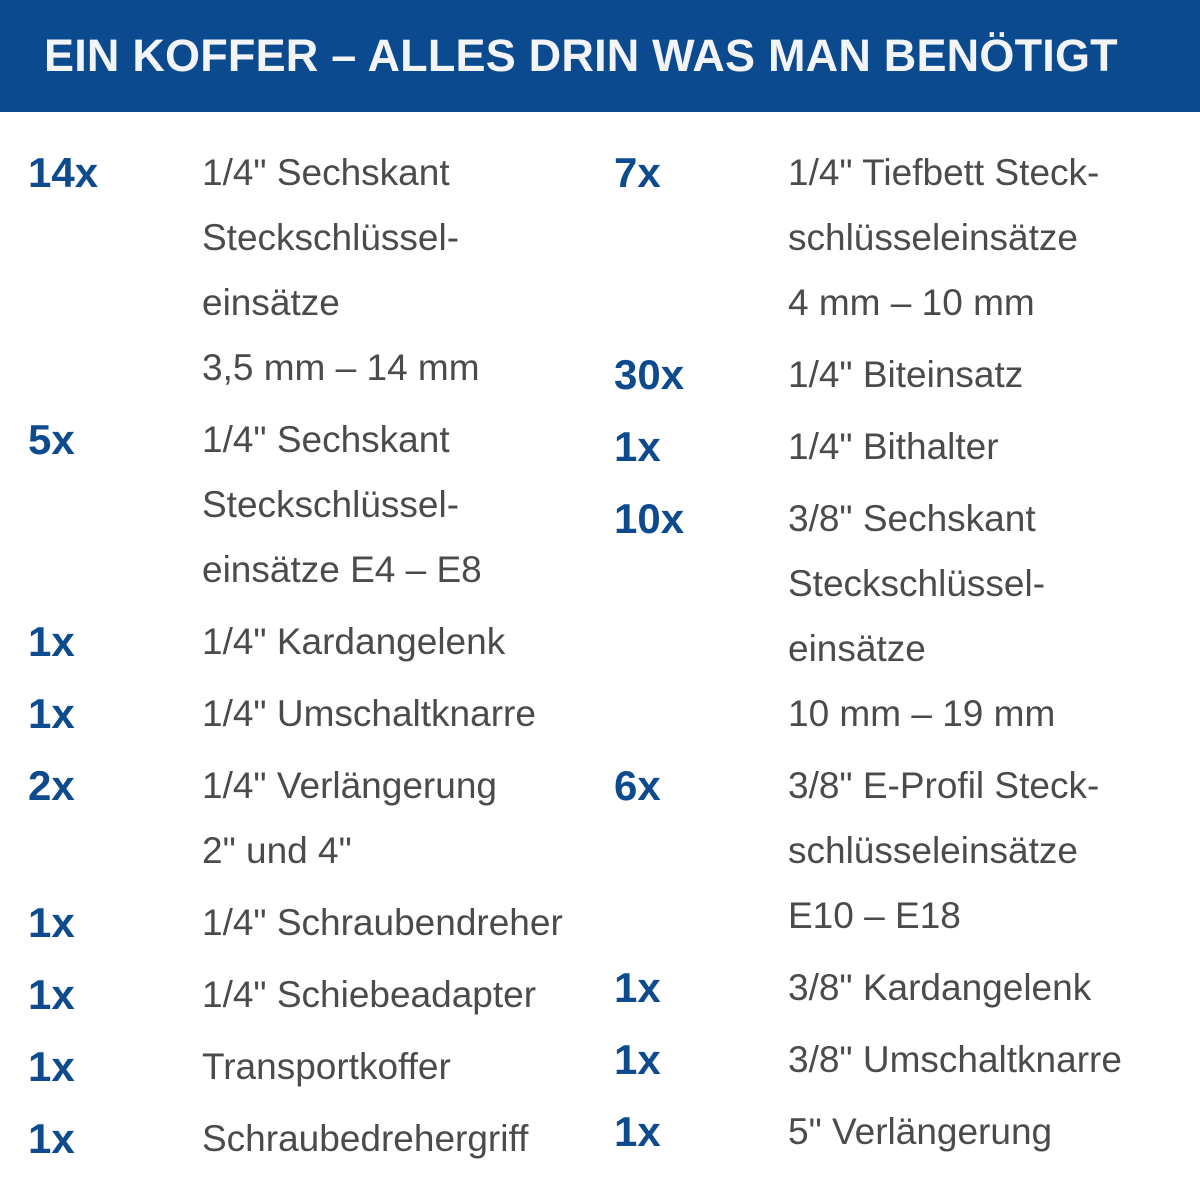 This screenshot has height=1200, width=1200. I want to click on description: 1/4" Schraubendreher, so click(382, 922).